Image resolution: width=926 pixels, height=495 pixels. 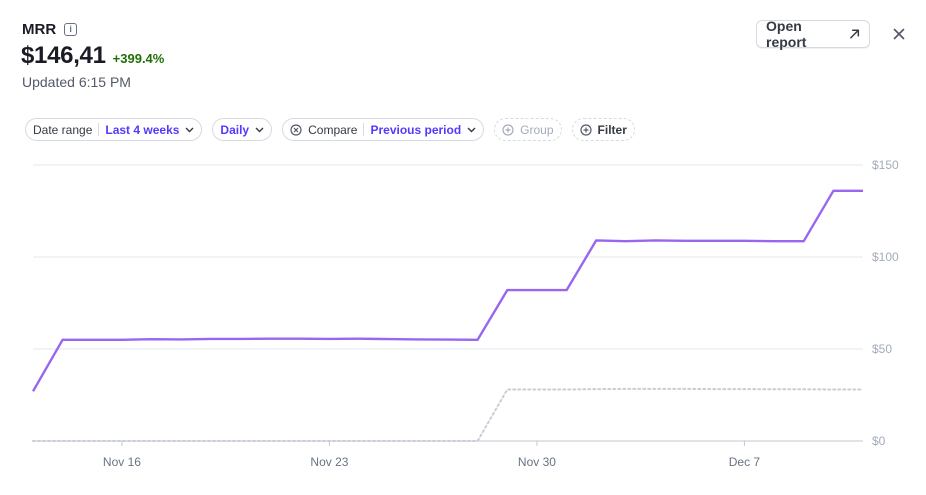 What do you see at coordinates (786, 34) in the screenshot?
I see `open-report-label: Open report` at bounding box center [786, 34].